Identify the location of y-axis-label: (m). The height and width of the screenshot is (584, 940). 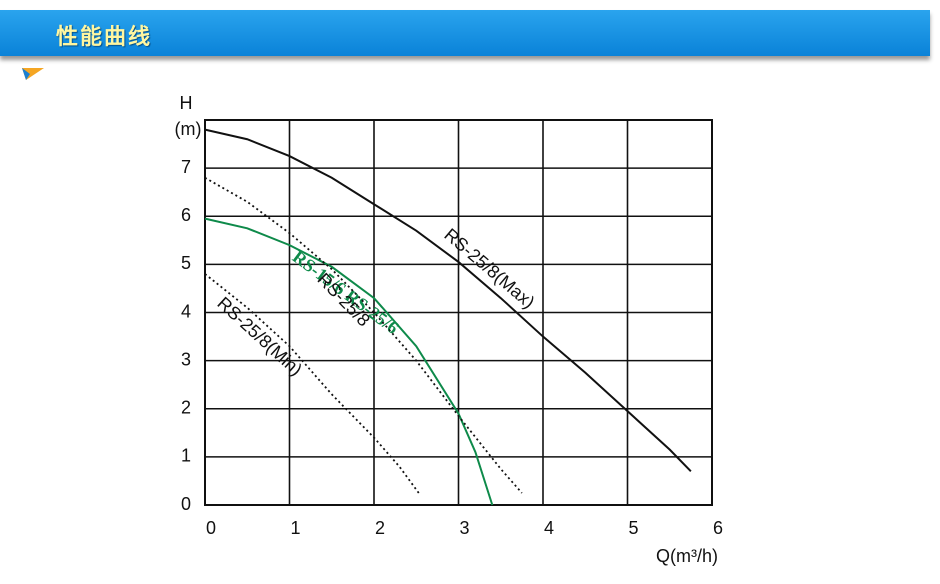
(188, 129).